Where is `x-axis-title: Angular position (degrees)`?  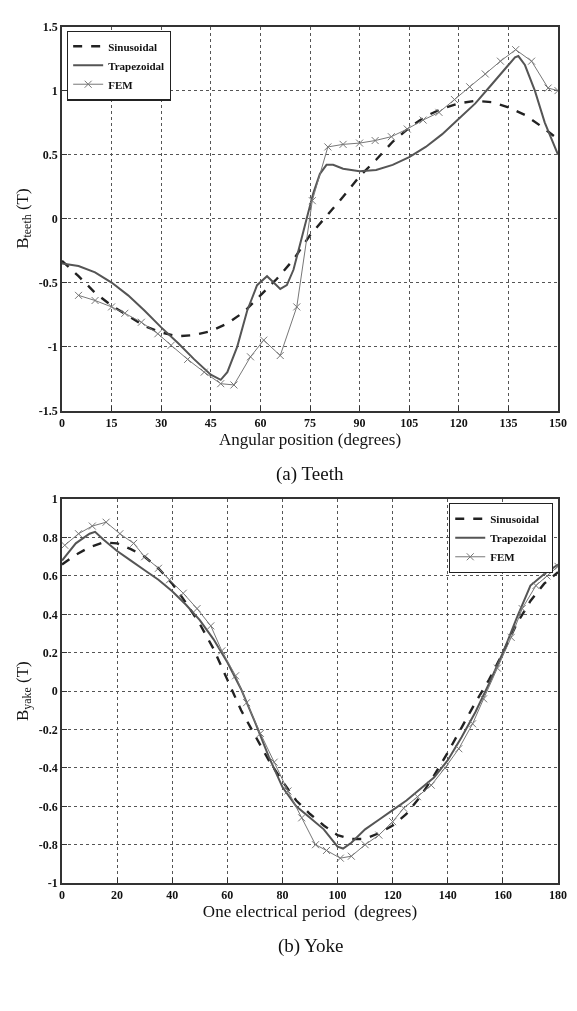
x-axis-title: Angular position (degrees) is located at coordinates (310, 439).